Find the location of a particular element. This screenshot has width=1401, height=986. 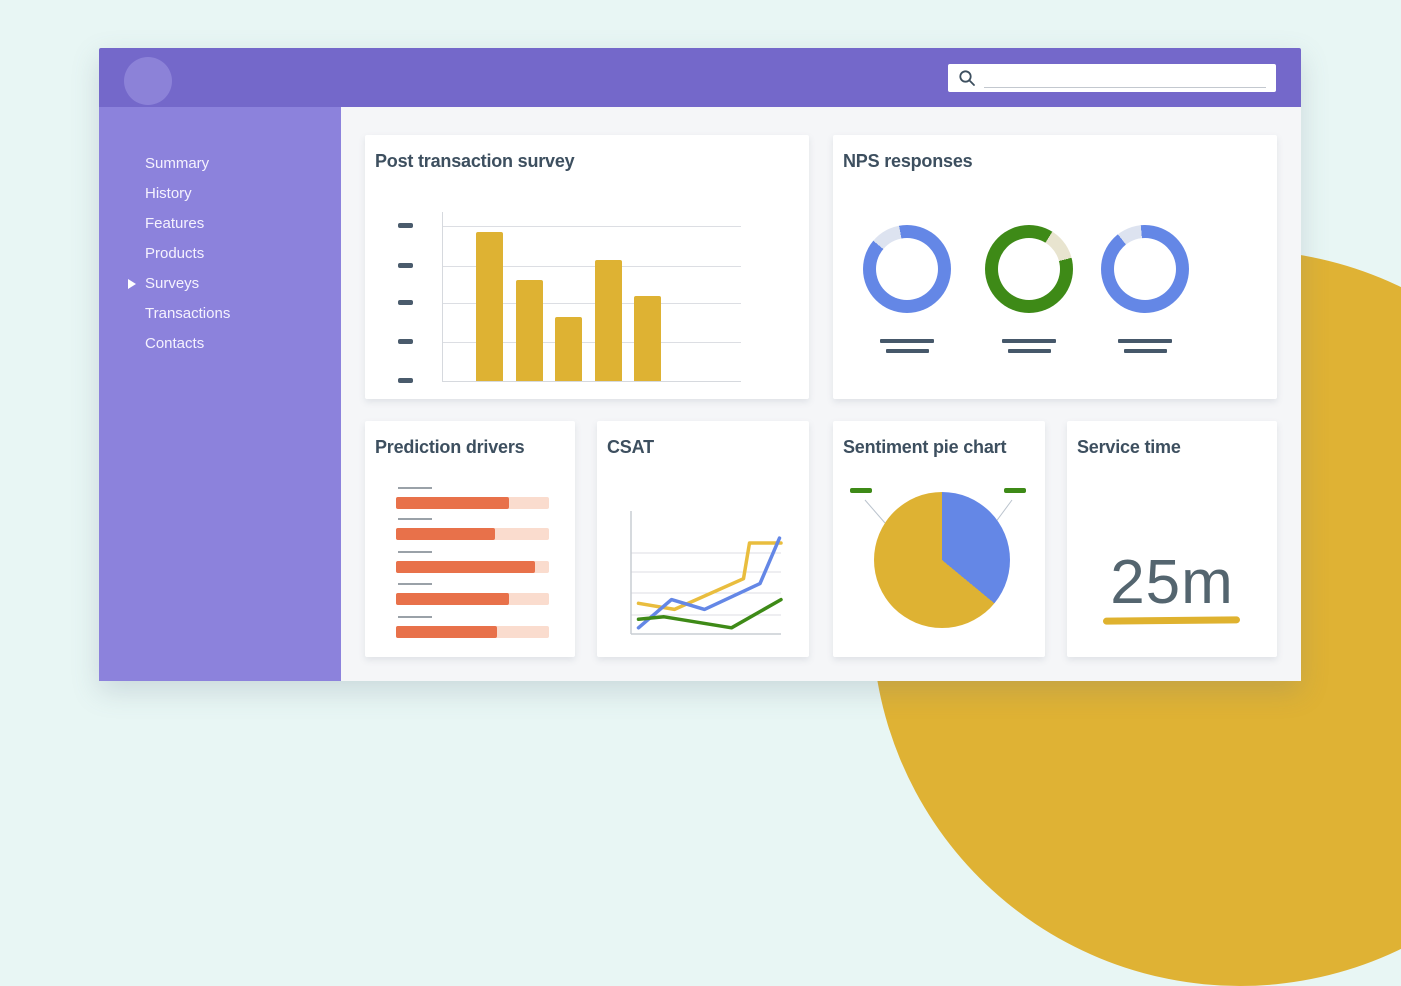

sidebar-item-label: Surveys is located at coordinates (172, 283).